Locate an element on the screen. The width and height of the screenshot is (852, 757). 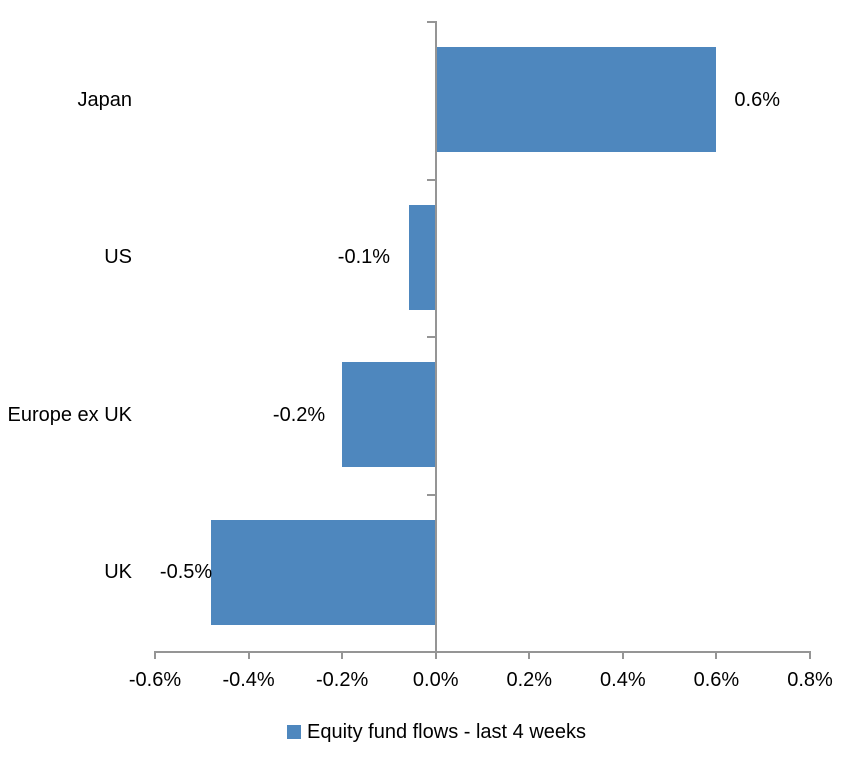
bar-japan is located at coordinates (576, 100).